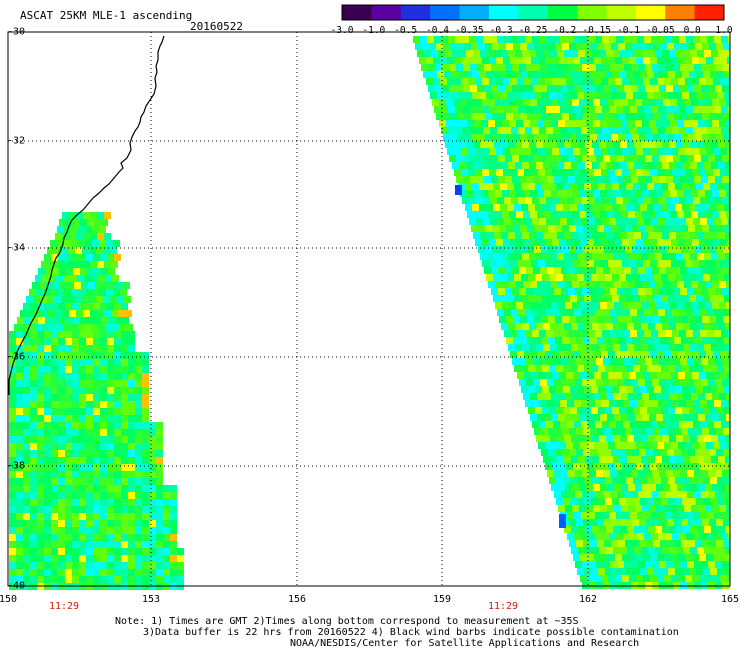 The image size is (740, 650). I want to click on colorbar-segment, so click(709, 12).